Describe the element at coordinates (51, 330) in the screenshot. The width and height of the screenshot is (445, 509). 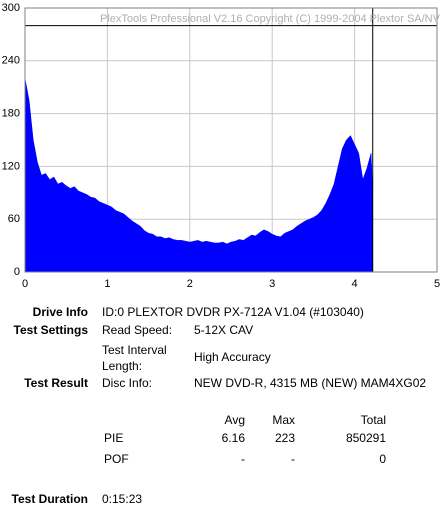
I see `label: Test Settings` at that location.